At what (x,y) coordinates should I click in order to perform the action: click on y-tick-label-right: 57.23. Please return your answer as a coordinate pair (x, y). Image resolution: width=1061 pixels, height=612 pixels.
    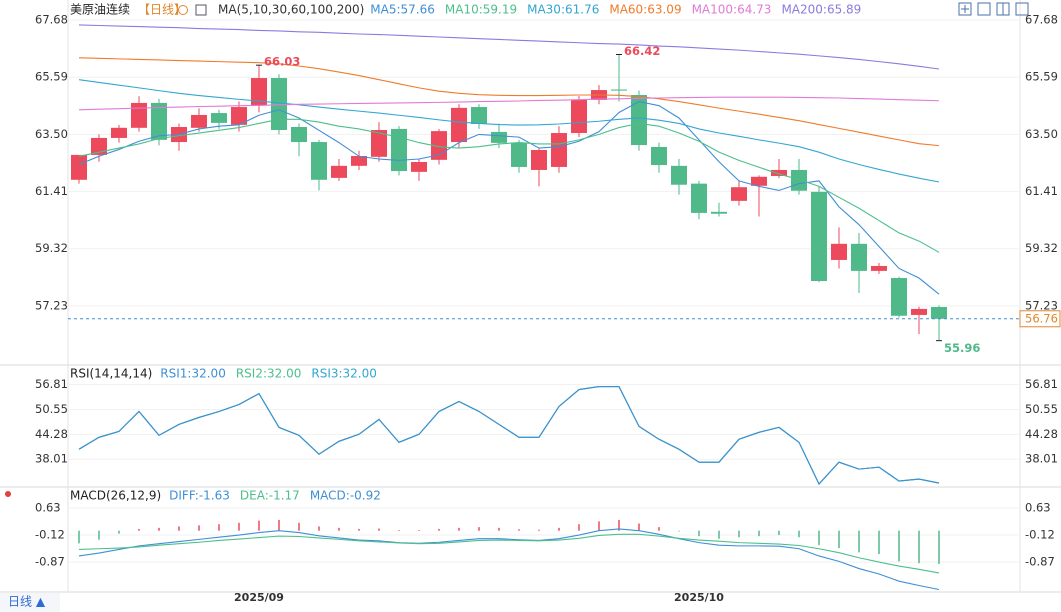
    Looking at the image, I should click on (1041, 305).